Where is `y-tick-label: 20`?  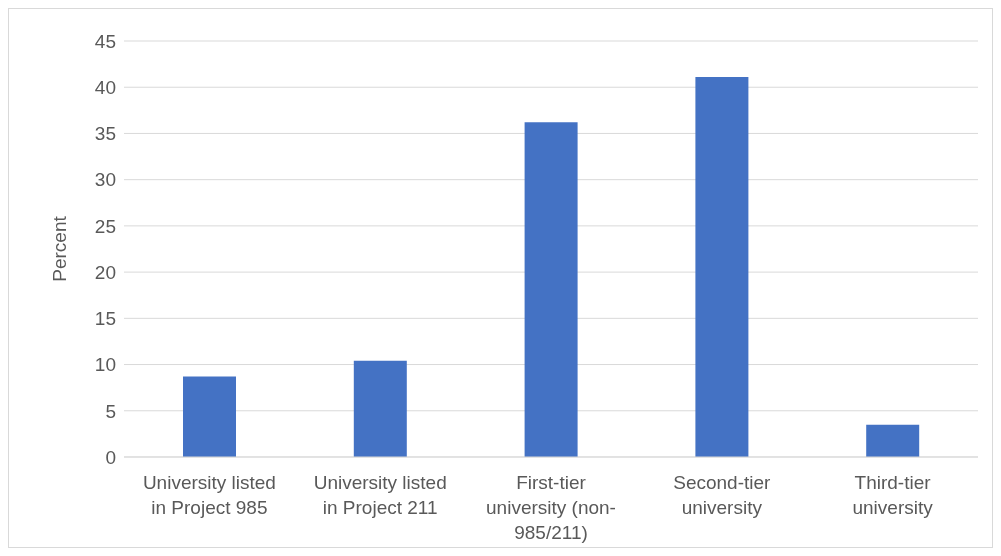
y-tick-label: 20 is located at coordinates (105, 272).